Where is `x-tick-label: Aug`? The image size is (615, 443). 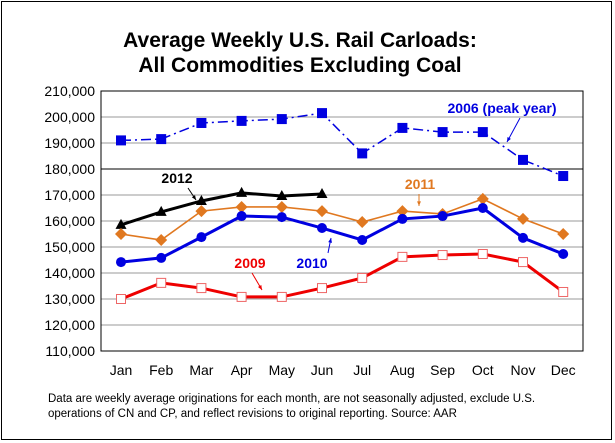 x-tick-label: Aug is located at coordinates (402, 370).